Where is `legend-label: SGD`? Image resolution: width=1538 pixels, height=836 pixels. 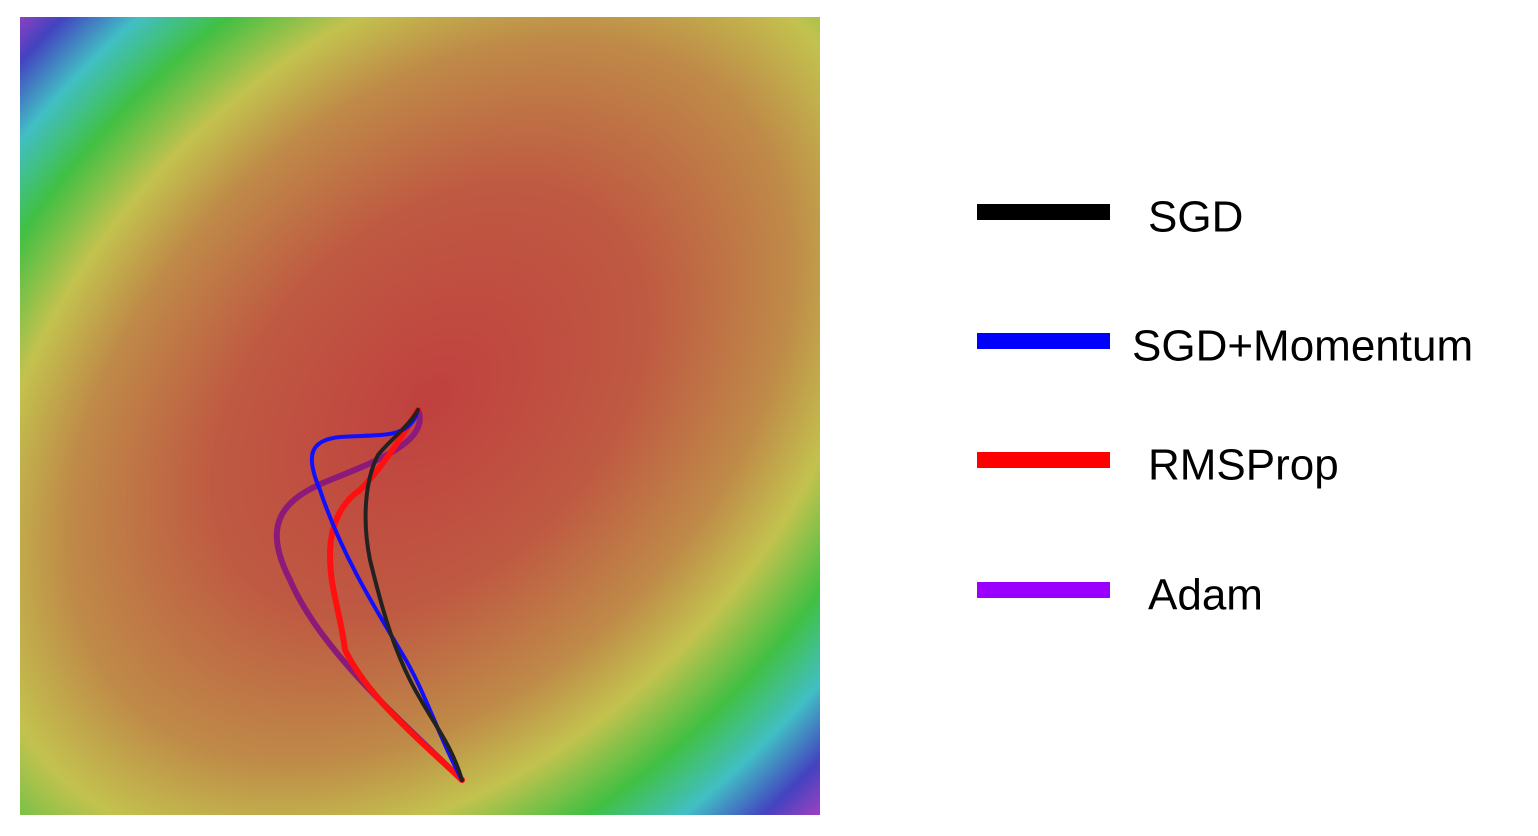 legend-label: SGD is located at coordinates (1195, 217).